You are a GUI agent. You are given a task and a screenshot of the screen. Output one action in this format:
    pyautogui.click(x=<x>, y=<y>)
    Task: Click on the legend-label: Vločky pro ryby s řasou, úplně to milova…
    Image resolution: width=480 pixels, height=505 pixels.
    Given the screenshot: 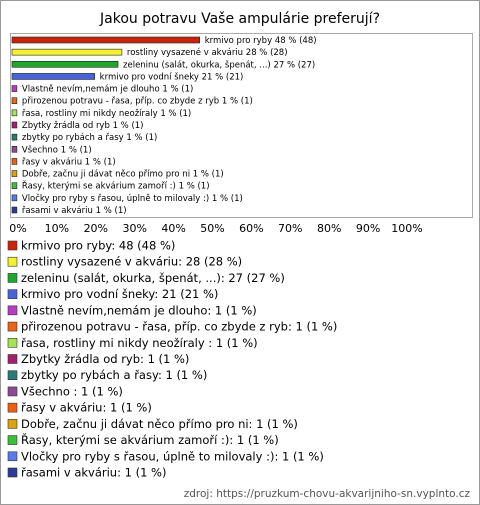 What is the action you would take?
    pyautogui.click(x=172, y=456)
    